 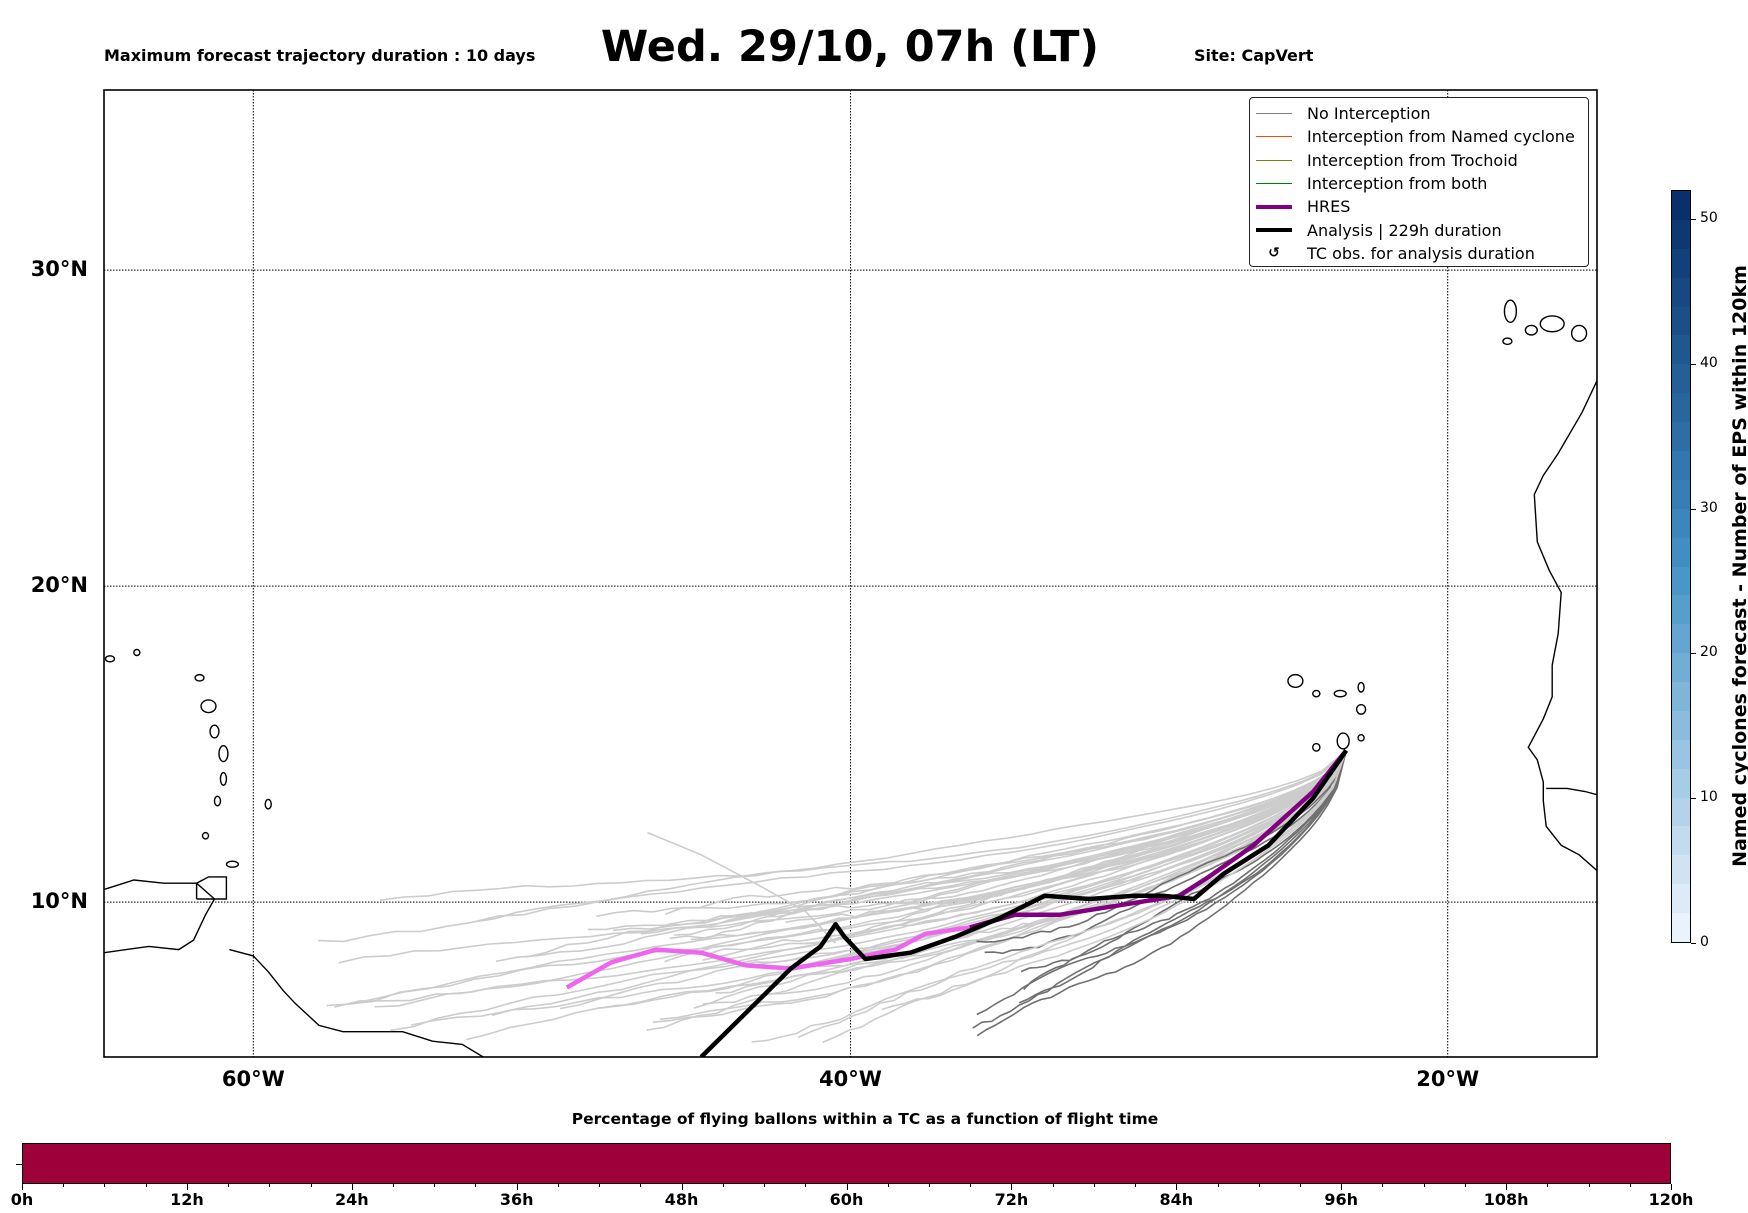 I want to click on legend-item-tc-obs: ↺ TC obs. for analysis duration, so click(x=1419, y=253).